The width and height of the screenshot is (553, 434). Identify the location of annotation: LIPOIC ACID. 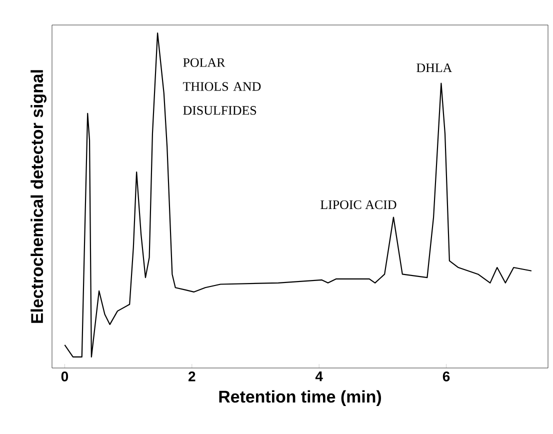
(358, 205).